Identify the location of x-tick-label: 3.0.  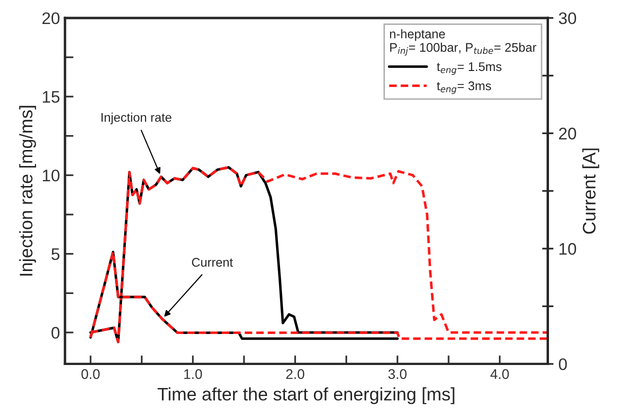
(397, 374).